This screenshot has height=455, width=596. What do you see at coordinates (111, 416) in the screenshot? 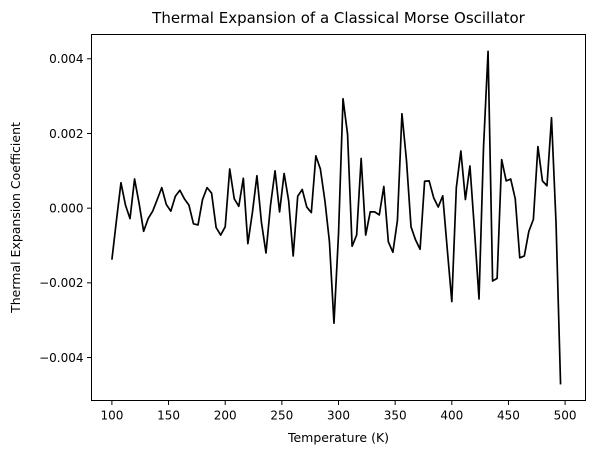
I see `x-tick-label: 100` at bounding box center [111, 416].